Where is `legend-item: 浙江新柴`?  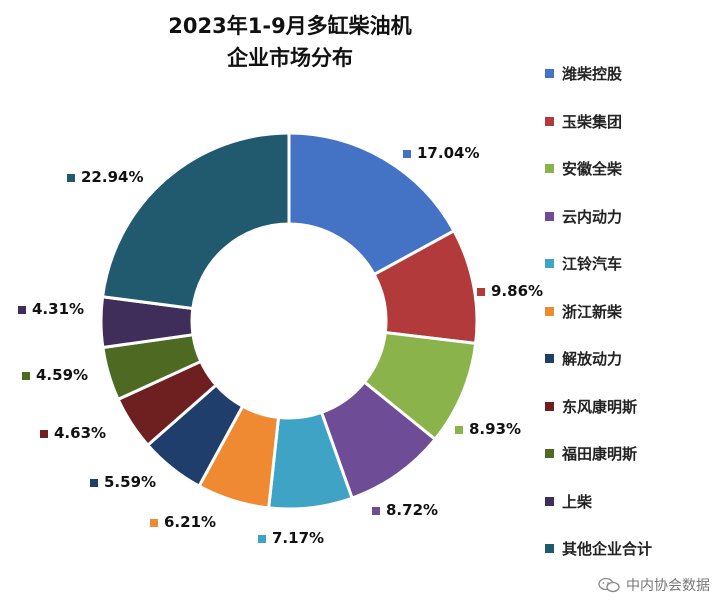 legend-item: 浙江新柴 is located at coordinates (598, 312).